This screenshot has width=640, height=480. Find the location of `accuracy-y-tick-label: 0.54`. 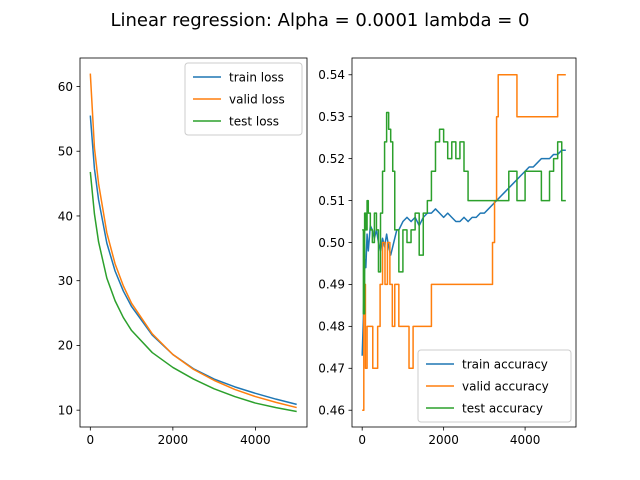

accuracy-y-tick-label: 0.54 is located at coordinates (331, 75).